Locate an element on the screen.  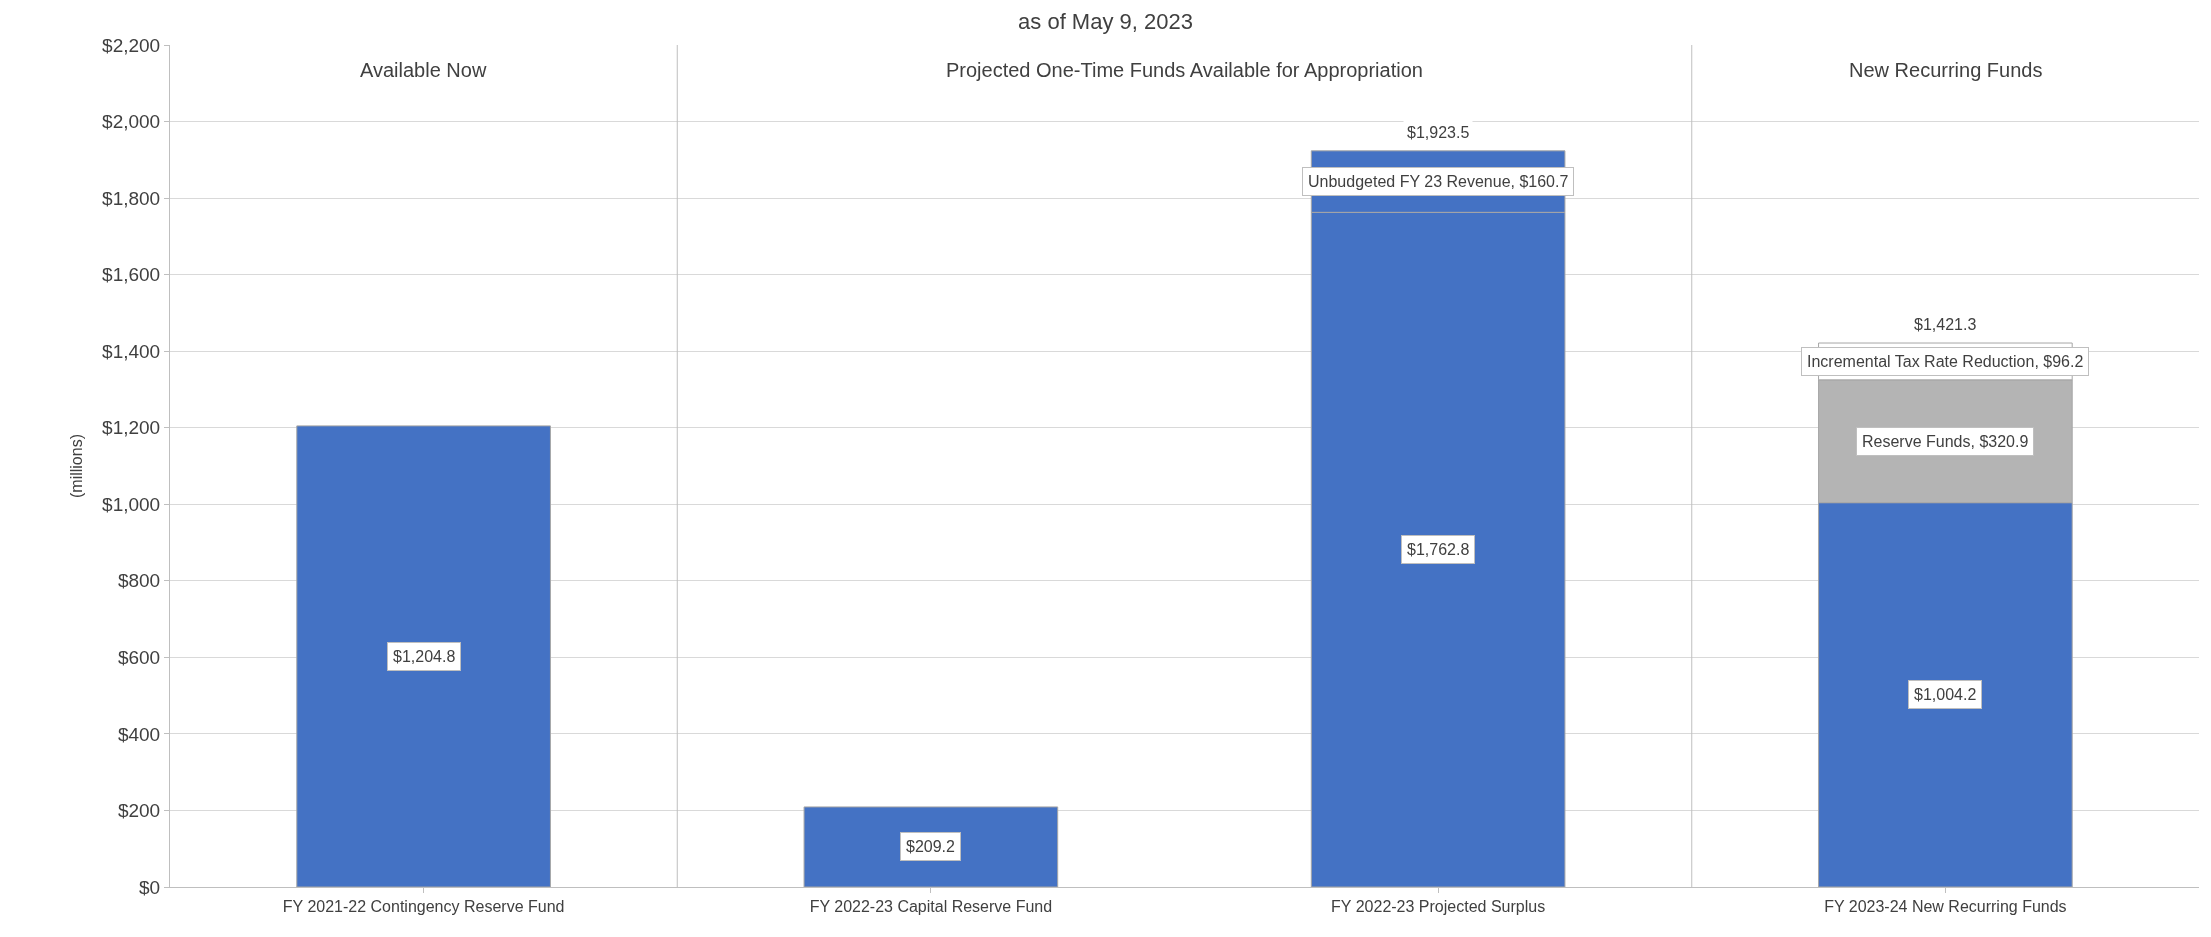
total-label: $1,923.5 is located at coordinates (1438, 132).